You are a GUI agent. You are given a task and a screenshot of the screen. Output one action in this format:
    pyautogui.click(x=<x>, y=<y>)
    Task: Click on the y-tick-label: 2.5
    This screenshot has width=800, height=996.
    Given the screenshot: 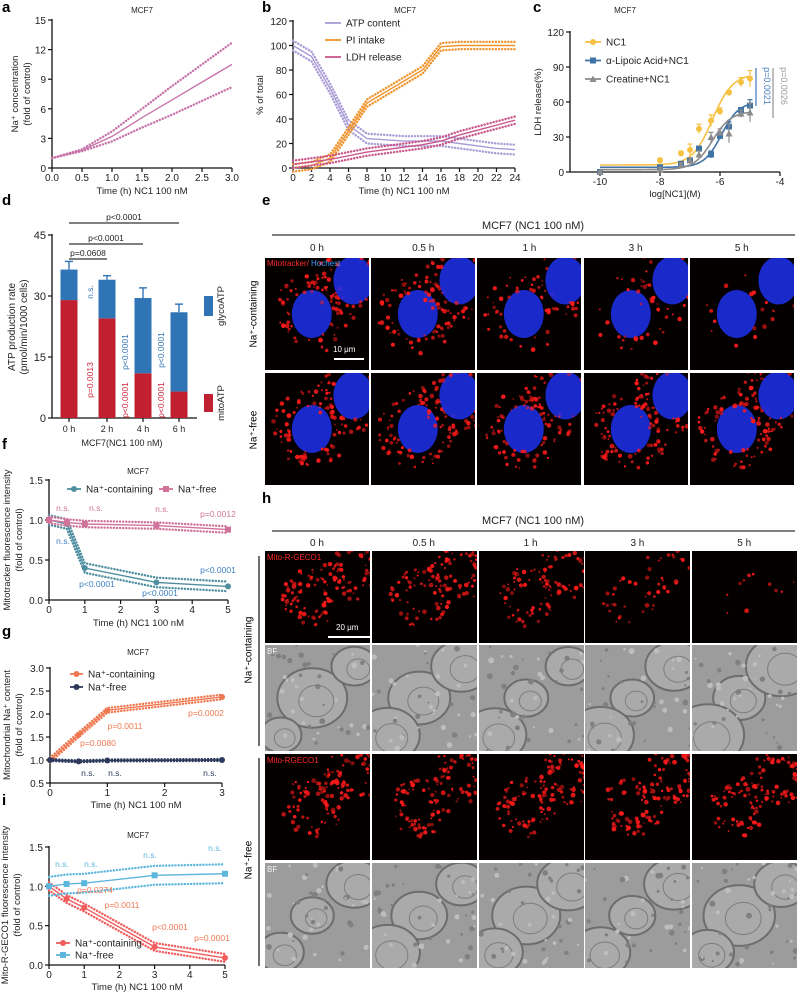 What is the action you would take?
    pyautogui.click(x=37, y=692)
    